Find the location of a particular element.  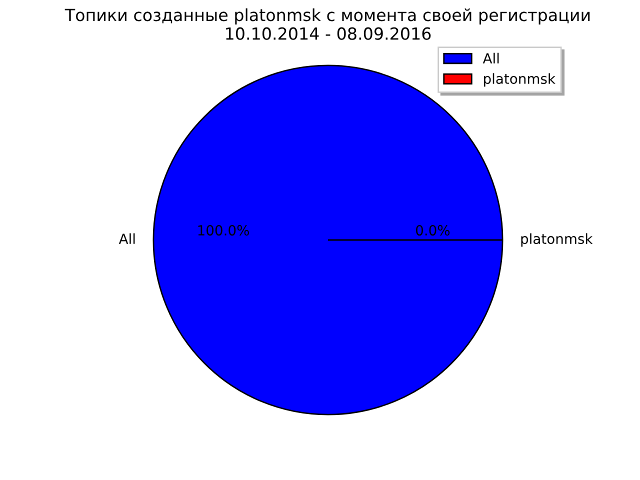

legend-label: platonmsk is located at coordinates (520, 80).